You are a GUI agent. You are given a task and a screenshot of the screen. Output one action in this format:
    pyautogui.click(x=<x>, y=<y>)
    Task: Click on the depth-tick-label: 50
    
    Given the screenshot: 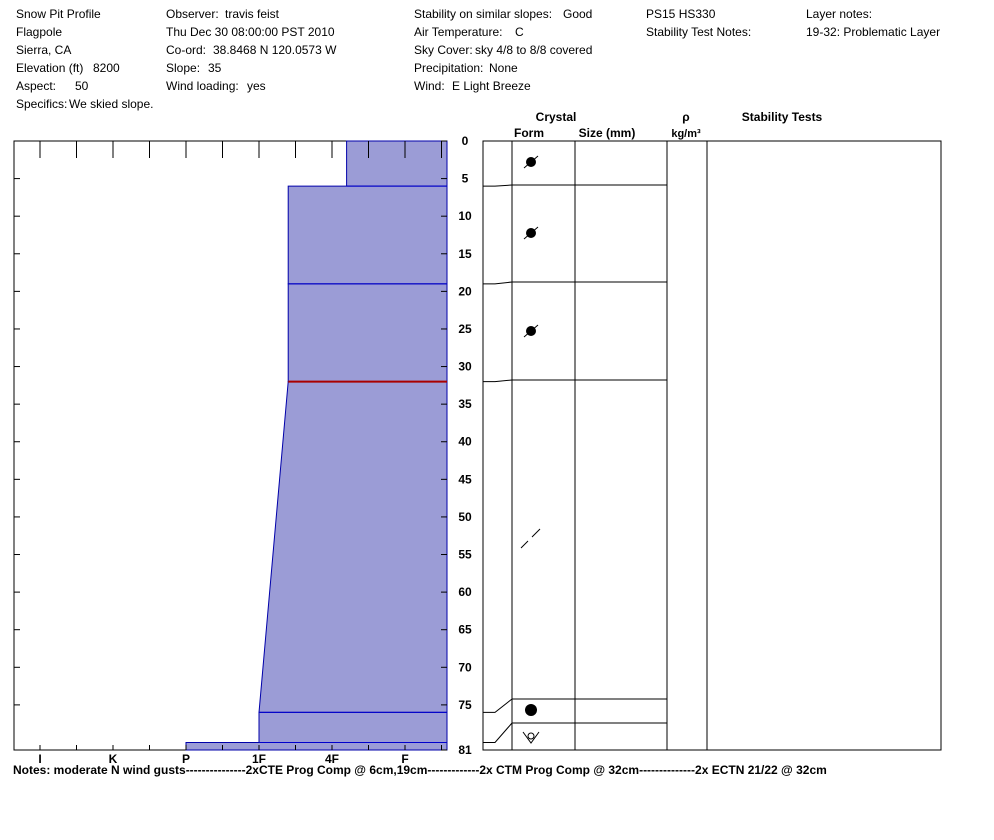 What is the action you would take?
    pyautogui.click(x=465, y=517)
    